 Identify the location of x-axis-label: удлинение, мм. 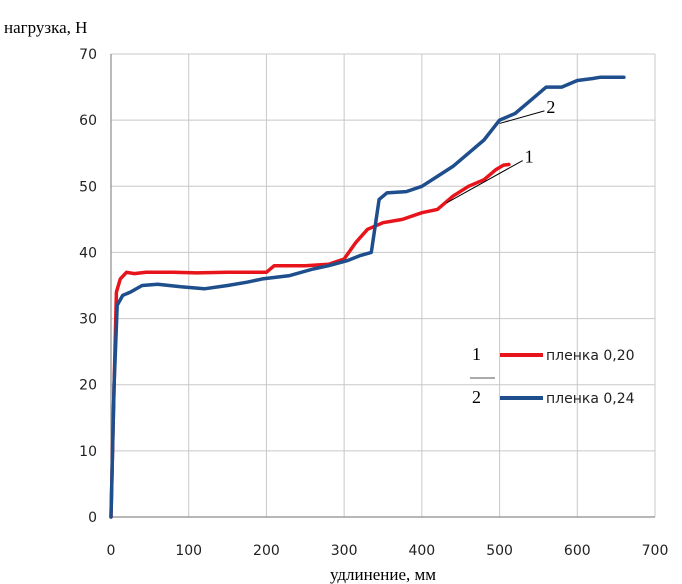
(383, 574).